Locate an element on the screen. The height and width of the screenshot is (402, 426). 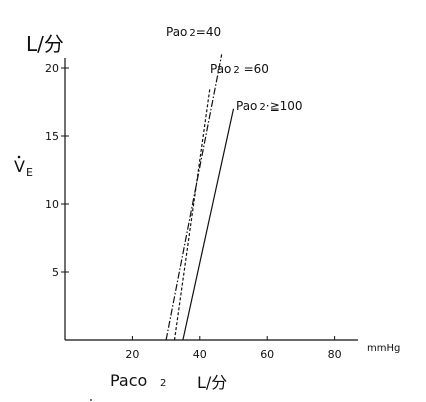
y-ticks: 5 10 15 20 is located at coordinates (57, 170).